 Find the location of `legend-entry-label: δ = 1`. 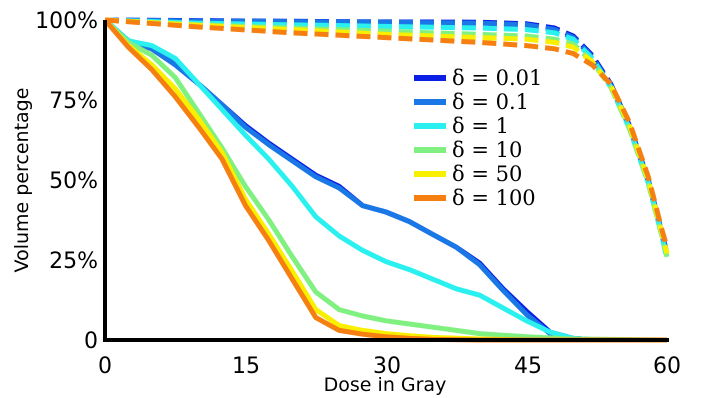

legend-entry-label: δ = 1 is located at coordinates (480, 126).